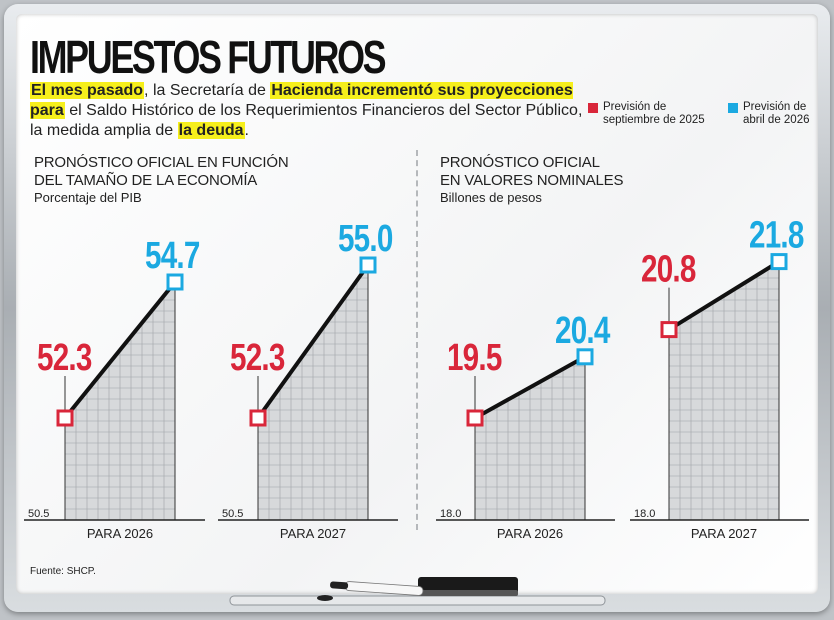 This screenshot has width=834, height=620. What do you see at coordinates (733, 108) in the screenshot?
I see `legend-swatch-abril` at bounding box center [733, 108].